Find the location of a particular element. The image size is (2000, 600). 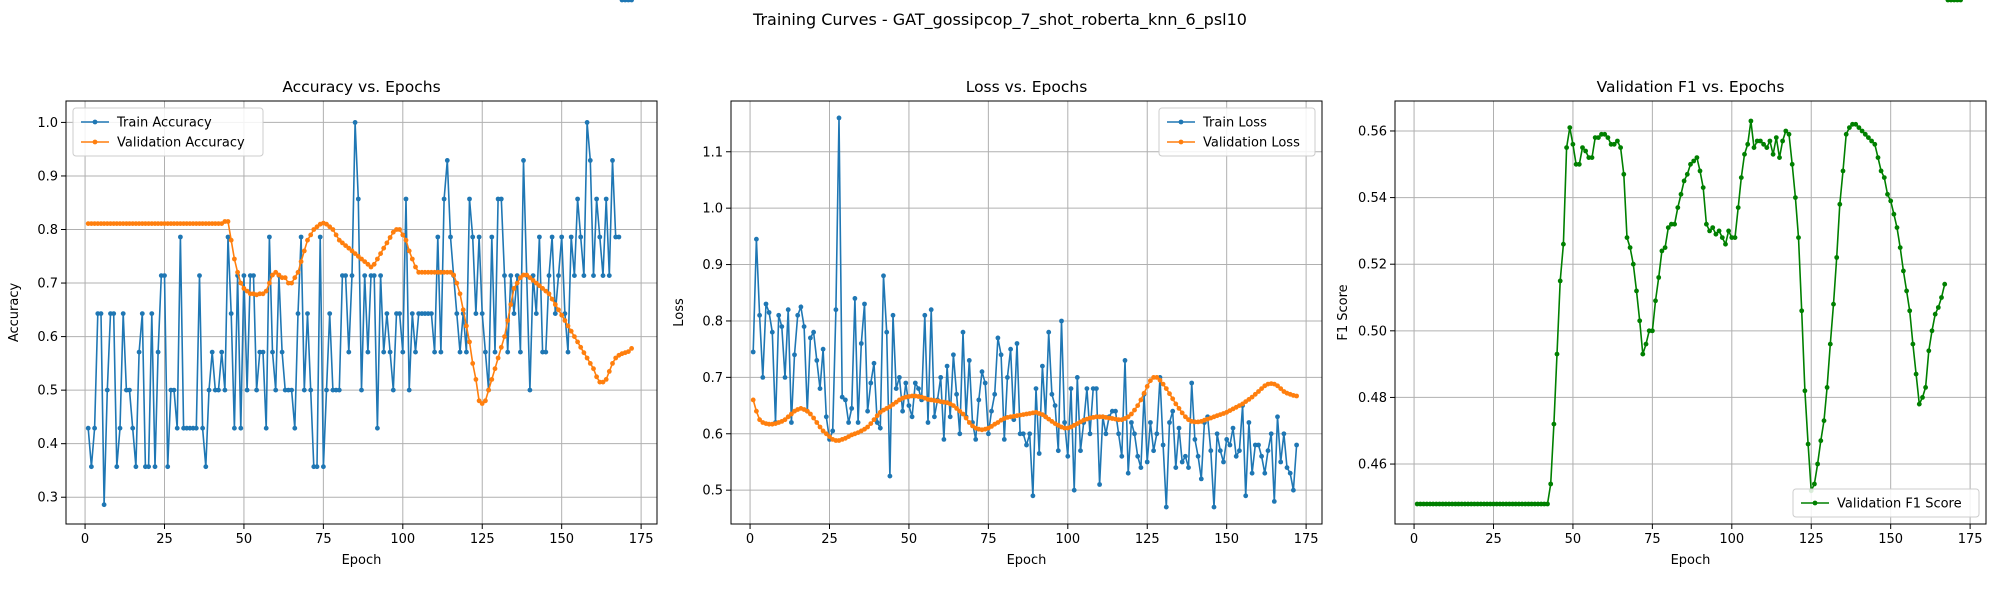

x-tick-label: 50 is located at coordinates (1573, 539).